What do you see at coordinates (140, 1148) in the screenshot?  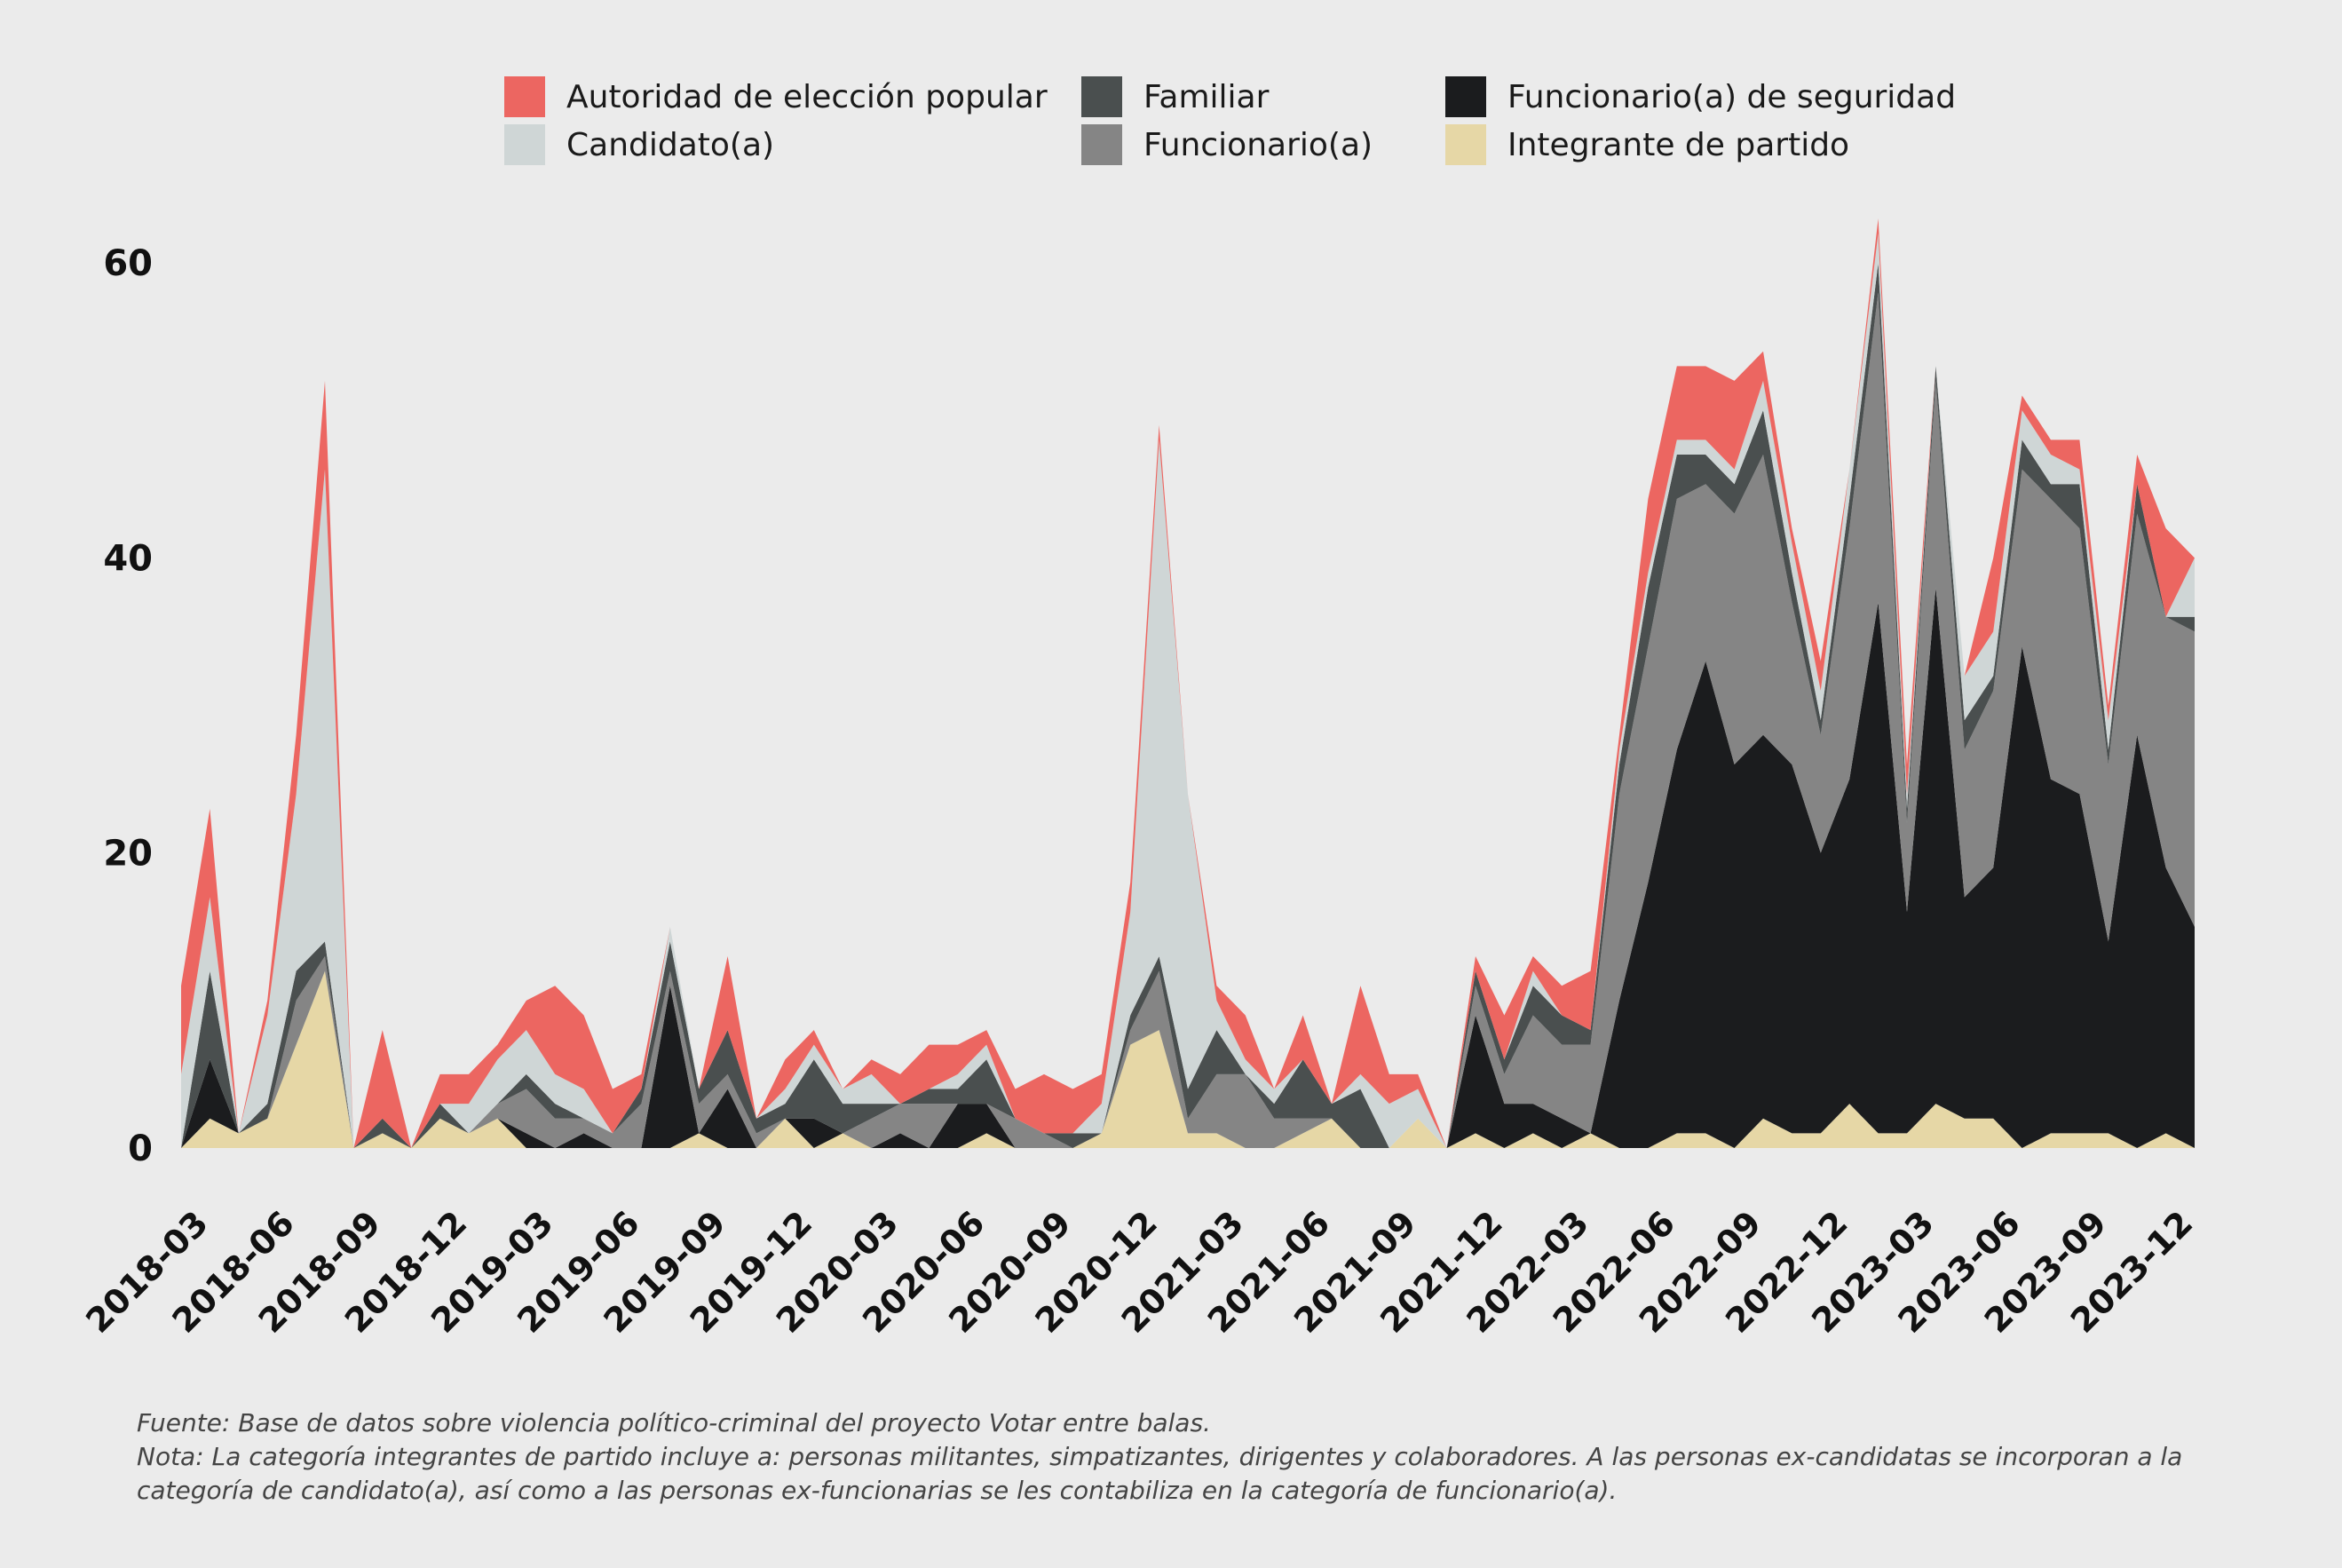 I see `y-tick-label: 0` at bounding box center [140, 1148].